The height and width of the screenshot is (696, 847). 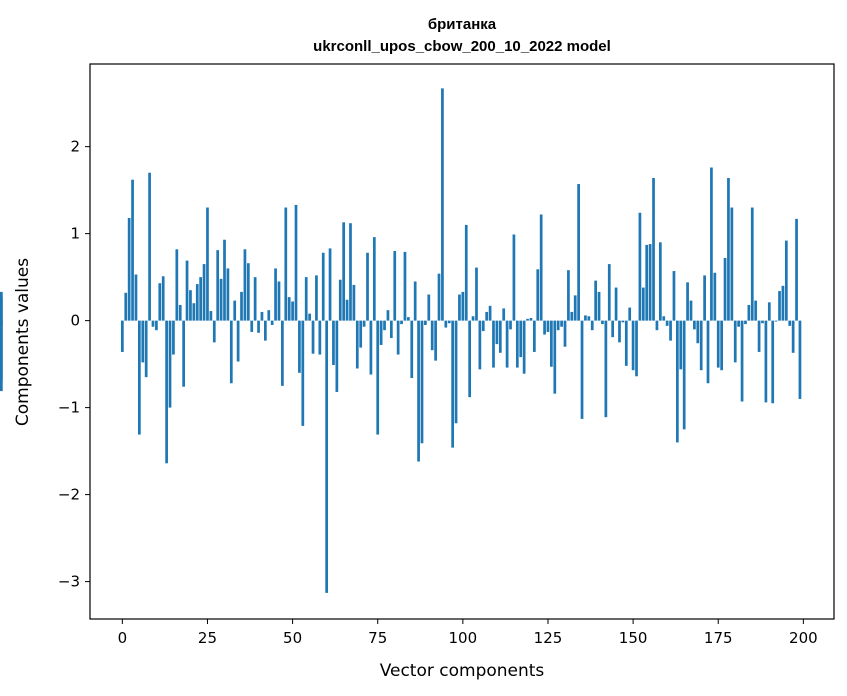 I want to click on x-tick-label: 150, so click(x=633, y=638).